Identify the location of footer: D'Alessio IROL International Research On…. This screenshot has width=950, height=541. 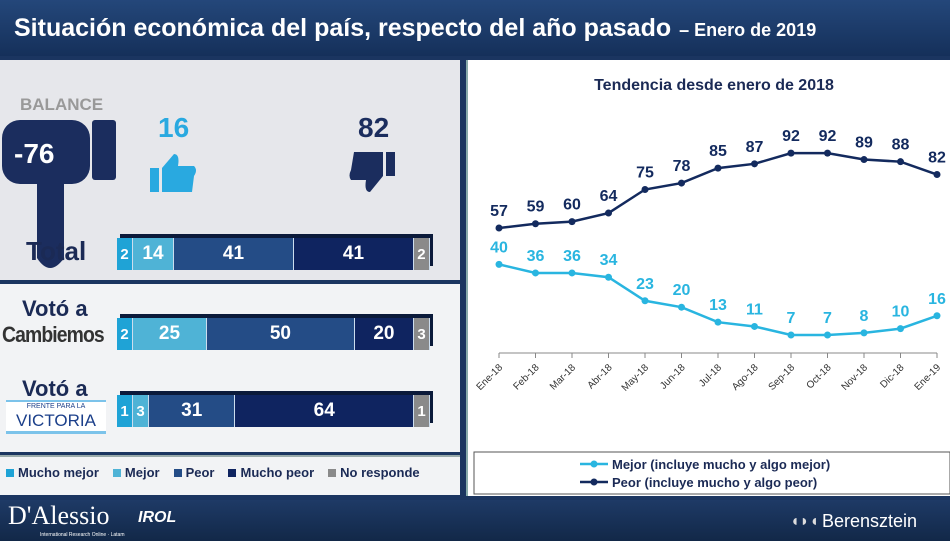
(475, 520).